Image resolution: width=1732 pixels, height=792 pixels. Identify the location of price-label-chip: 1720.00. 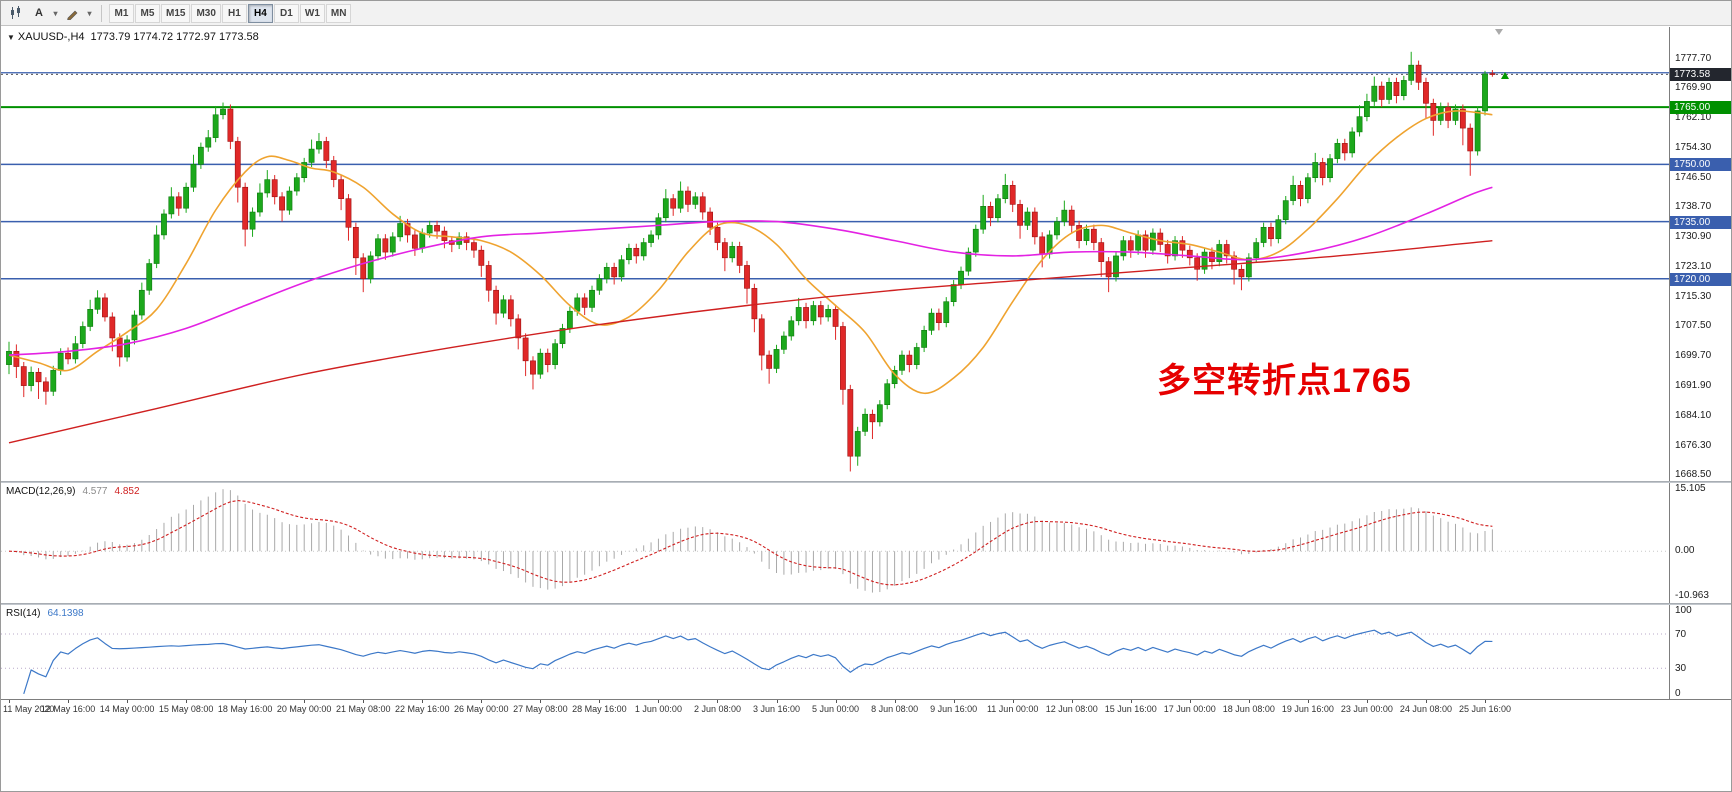
(1700, 279).